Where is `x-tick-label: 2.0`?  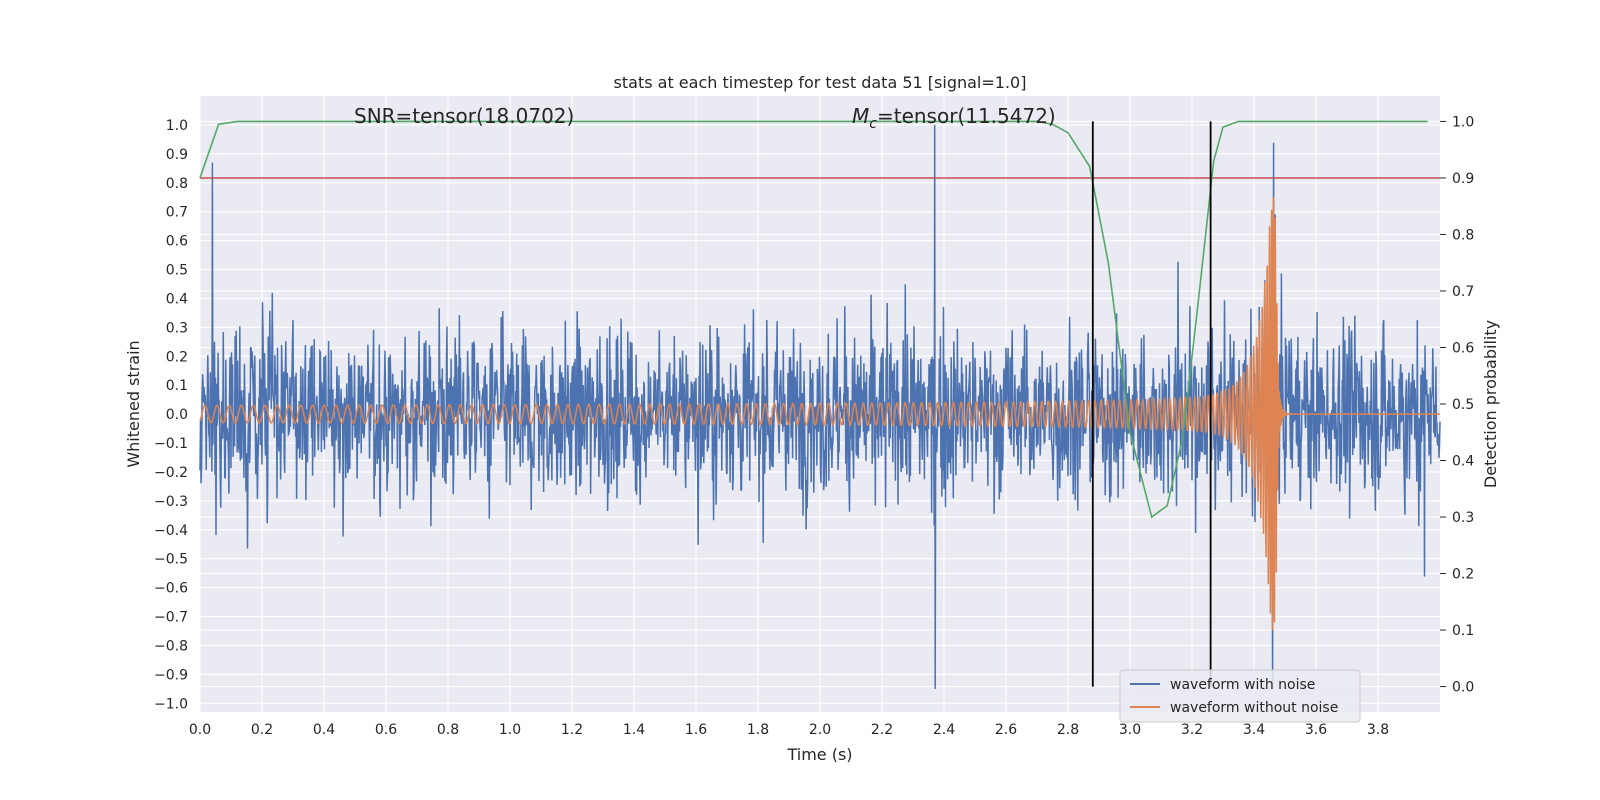
x-tick-label: 2.0 is located at coordinates (820, 730).